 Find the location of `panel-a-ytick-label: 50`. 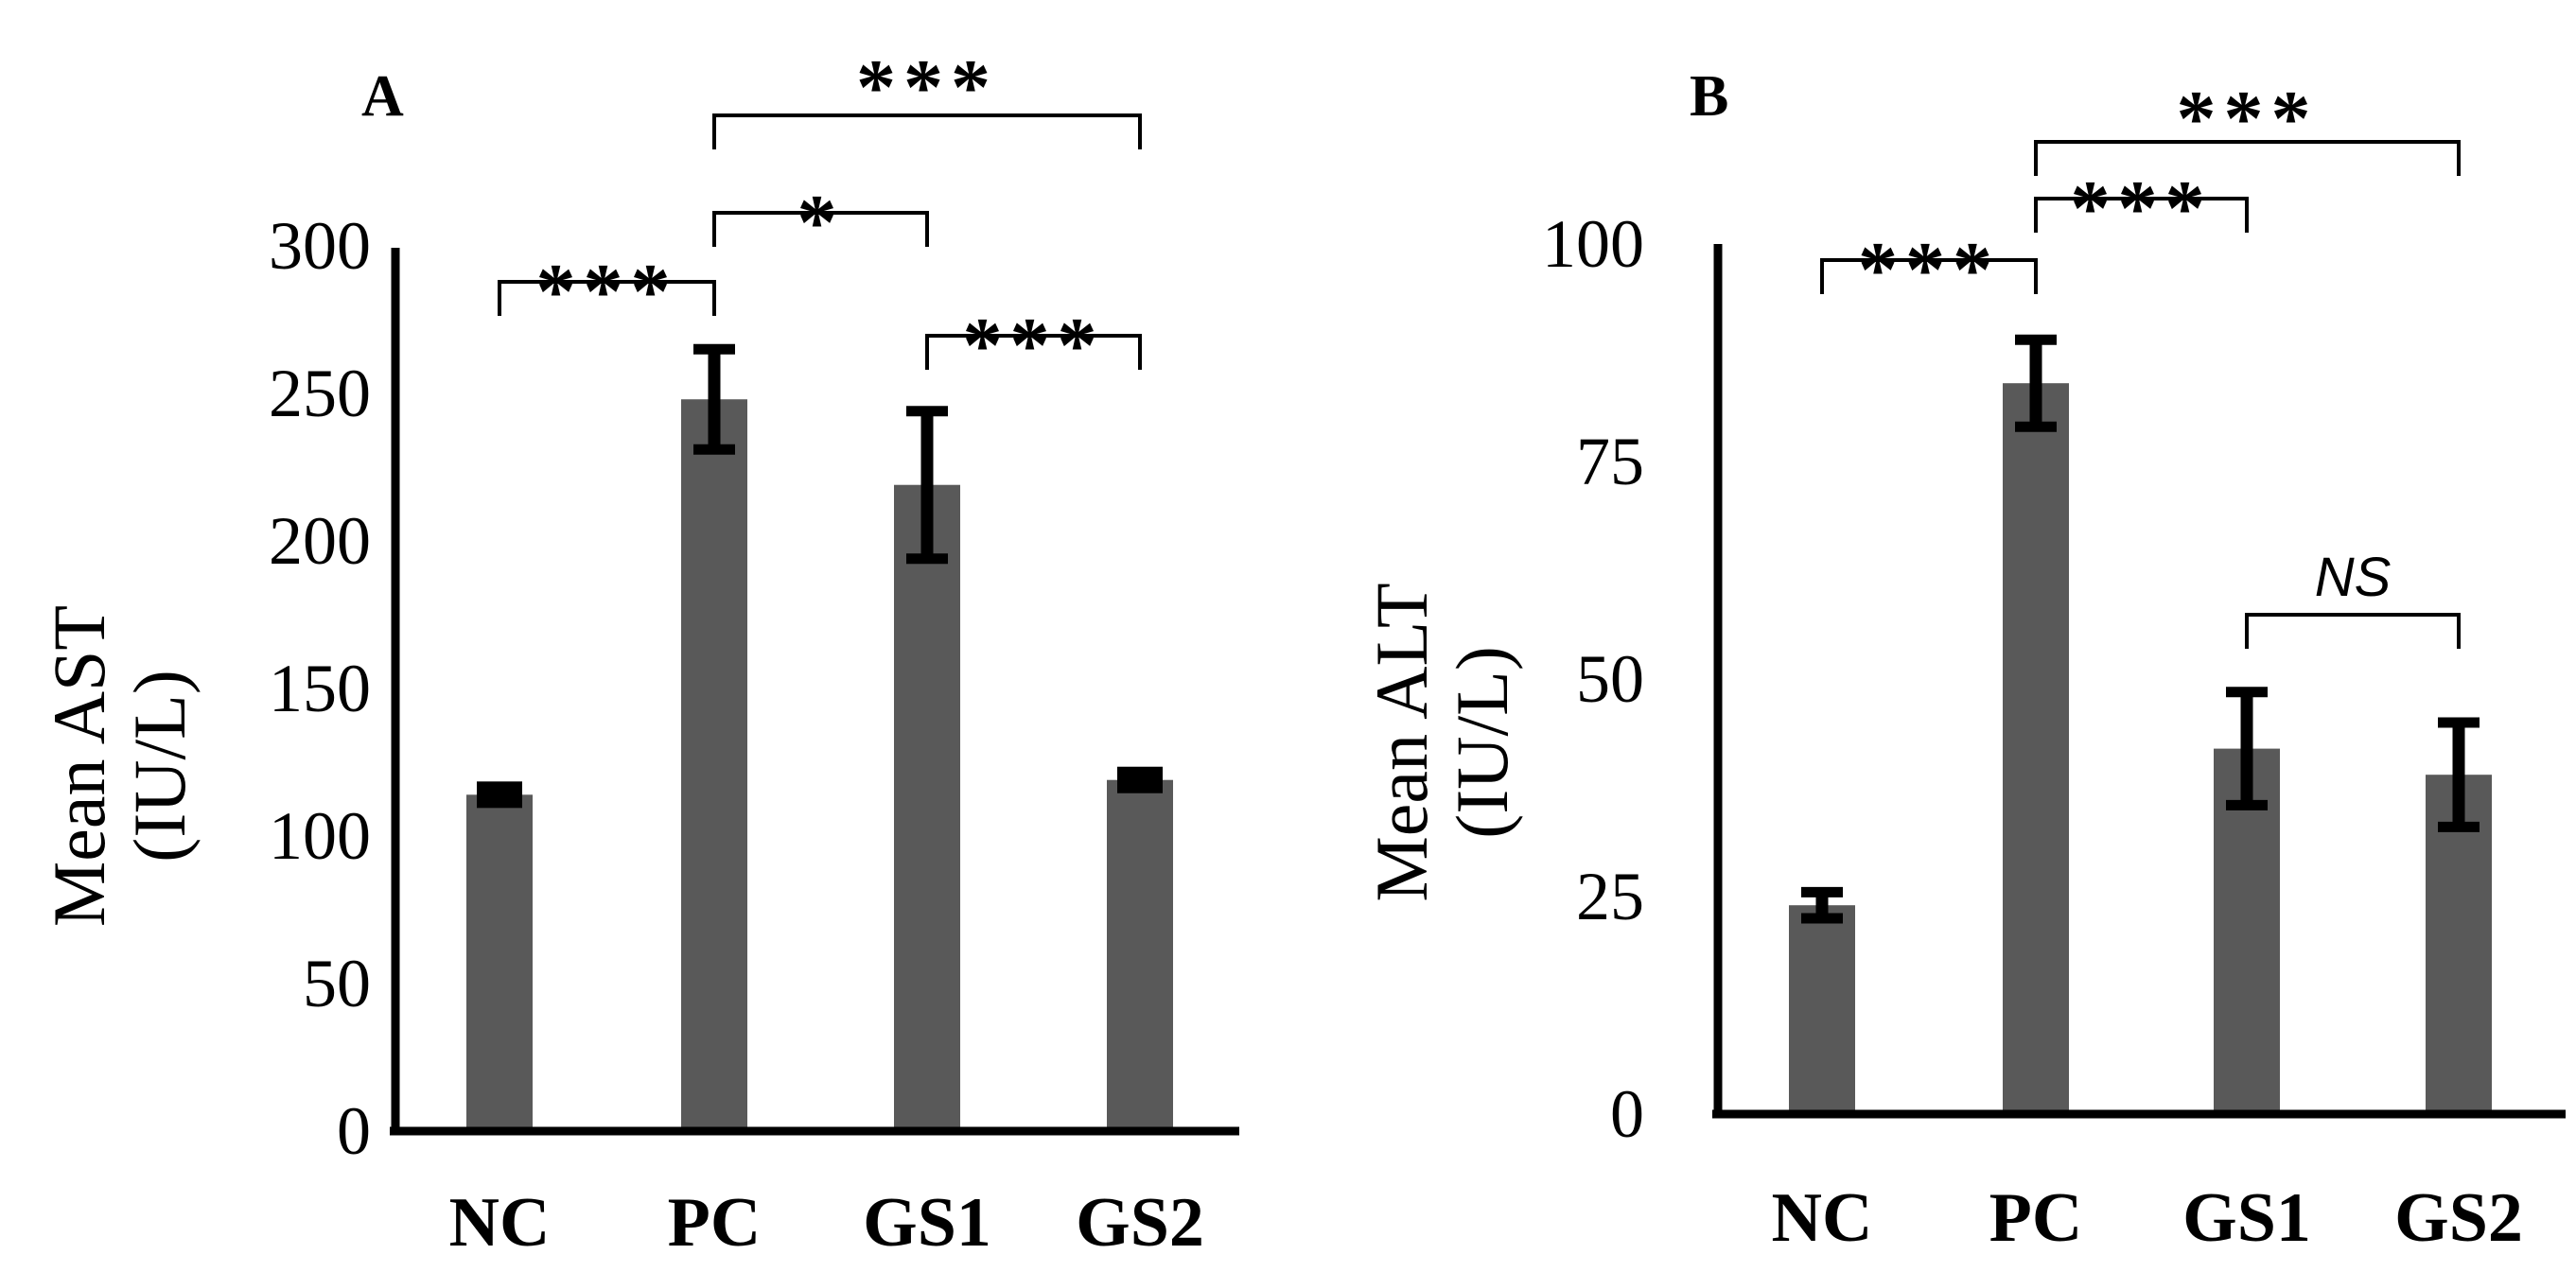

panel-a-ytick-label: 50 is located at coordinates (337, 983).